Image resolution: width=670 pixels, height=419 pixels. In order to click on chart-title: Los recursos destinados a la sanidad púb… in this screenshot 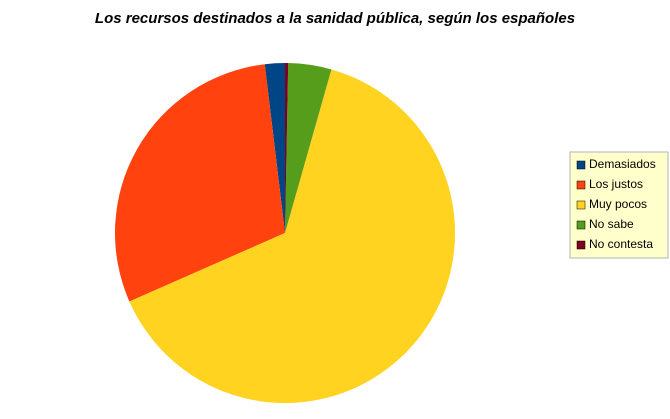, I will do `click(335, 18)`.